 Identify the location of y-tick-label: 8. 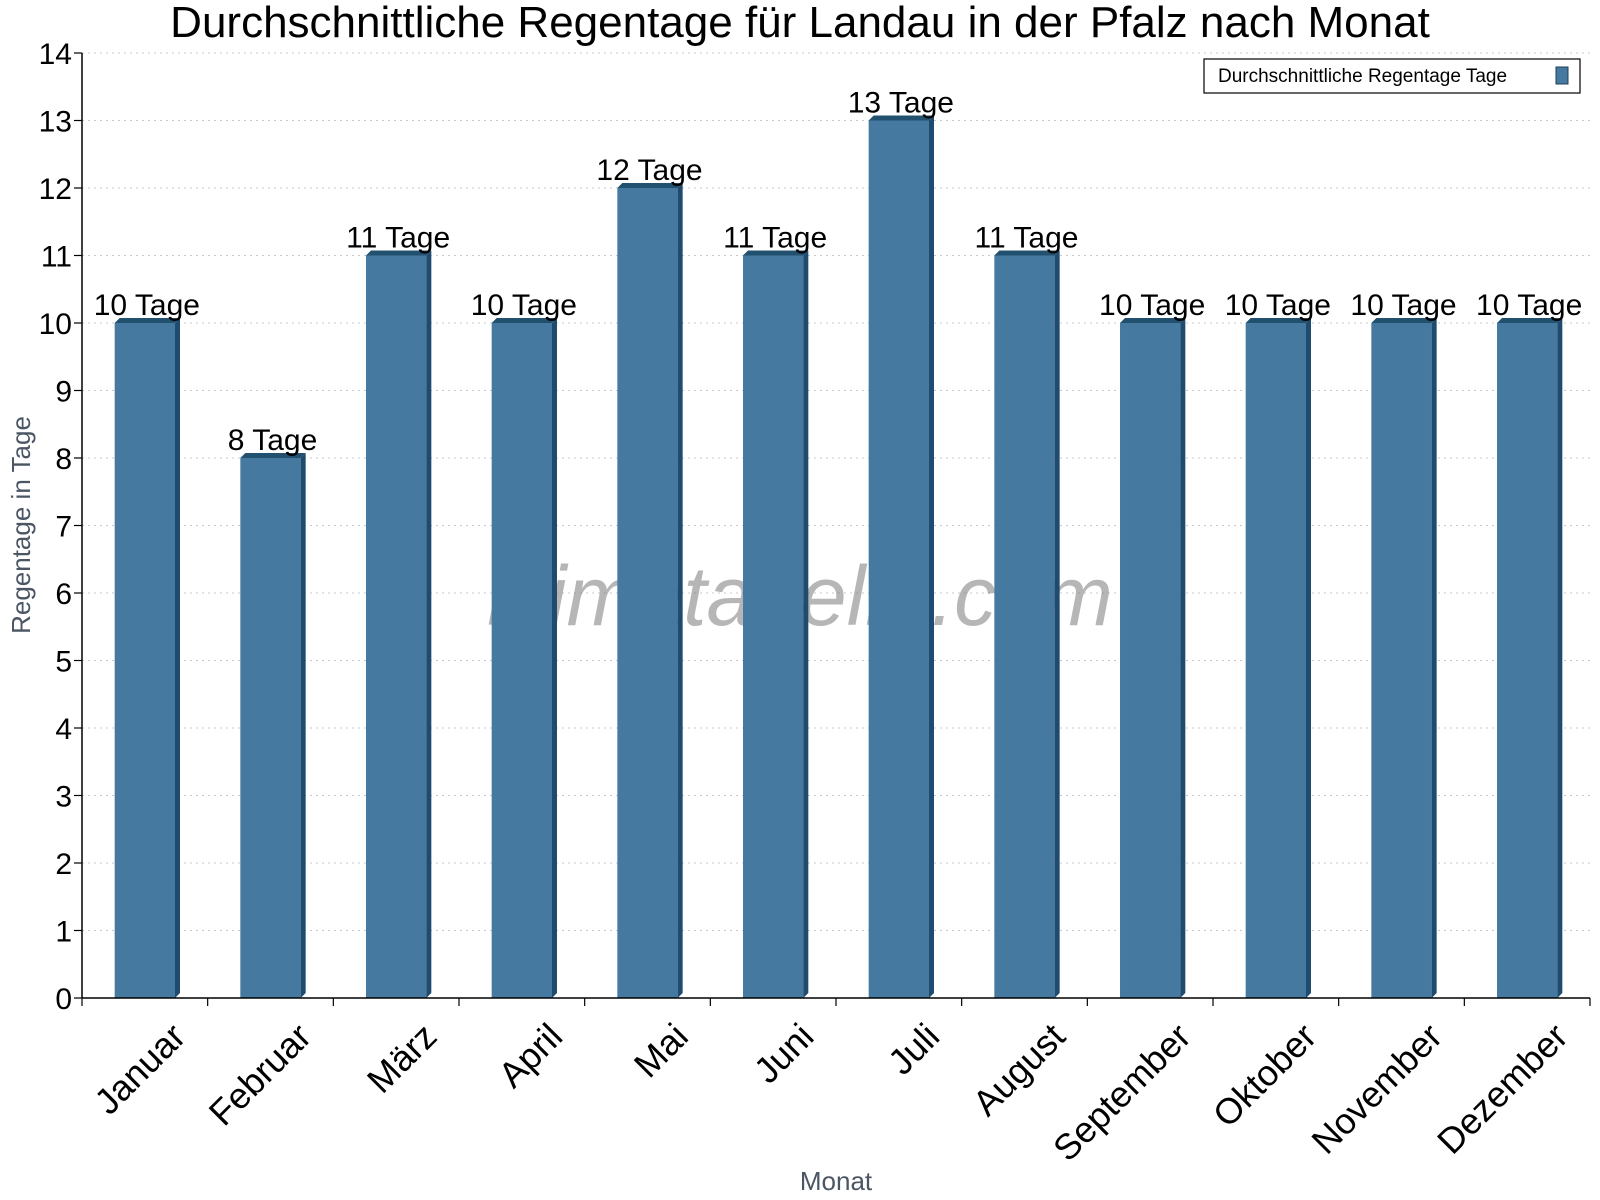
(63, 459).